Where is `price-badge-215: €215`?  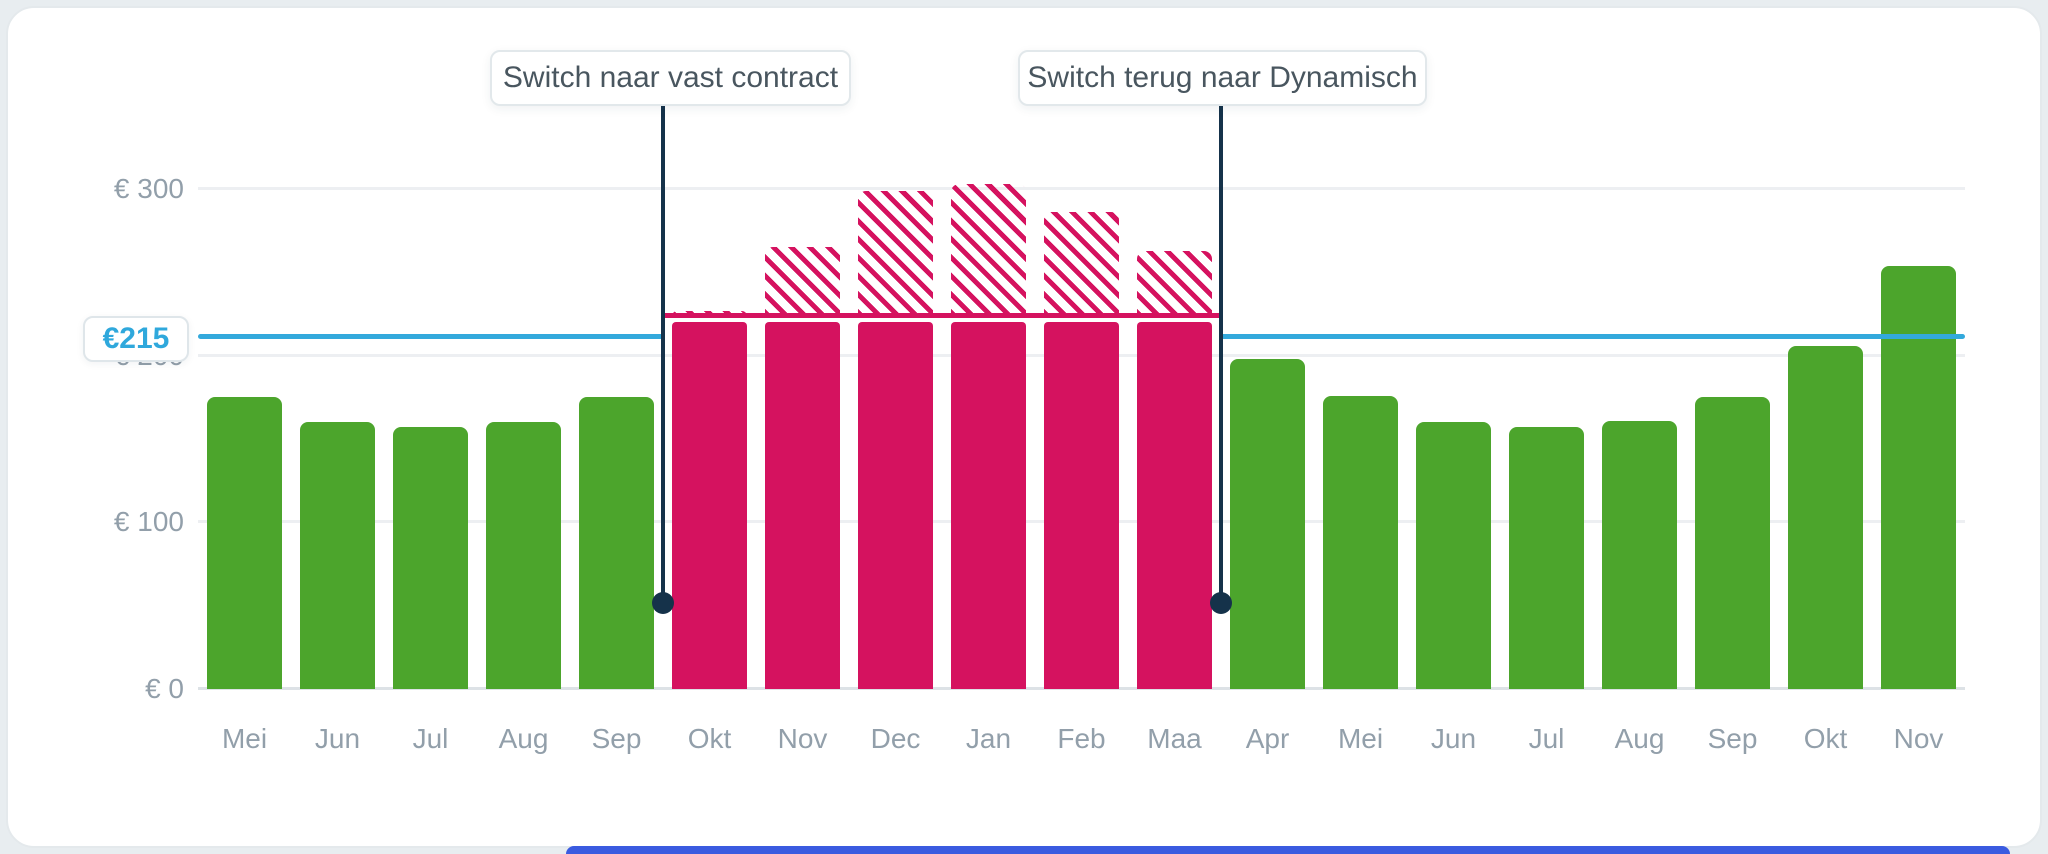
price-badge-215: €215 is located at coordinates (136, 339).